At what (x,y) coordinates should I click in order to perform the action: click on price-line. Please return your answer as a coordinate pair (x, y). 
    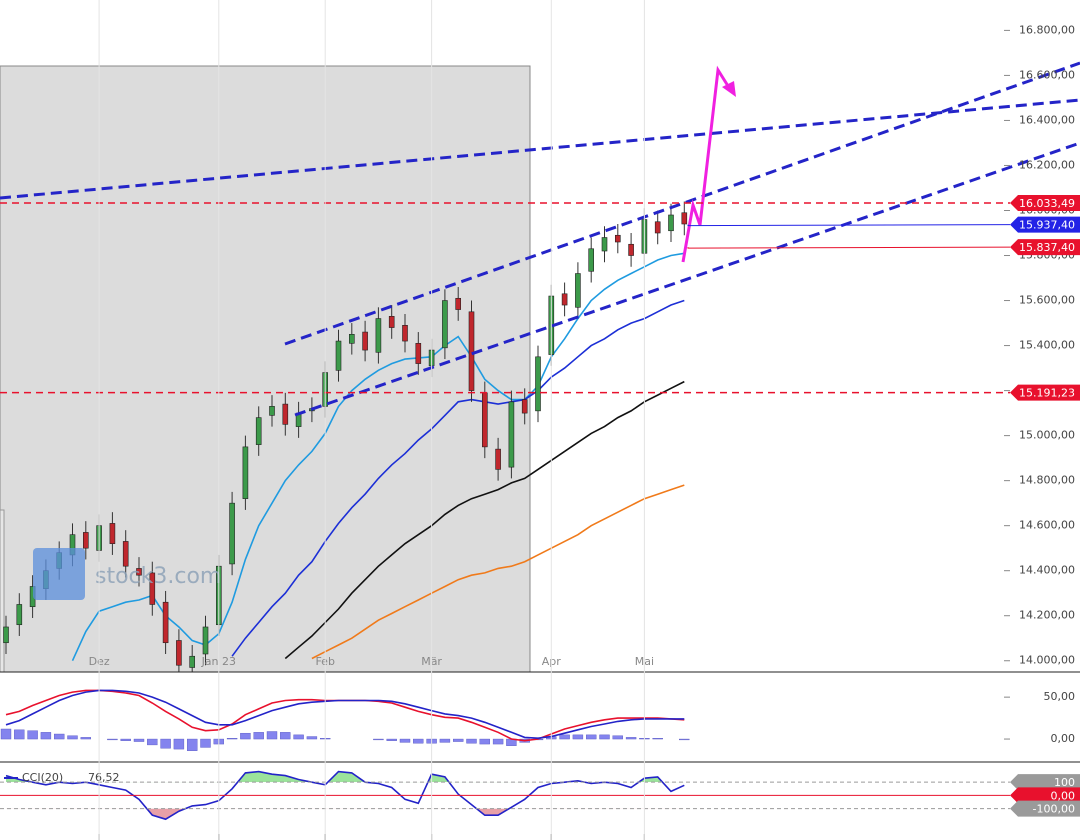
    Looking at the image, I should click on (849, 225).